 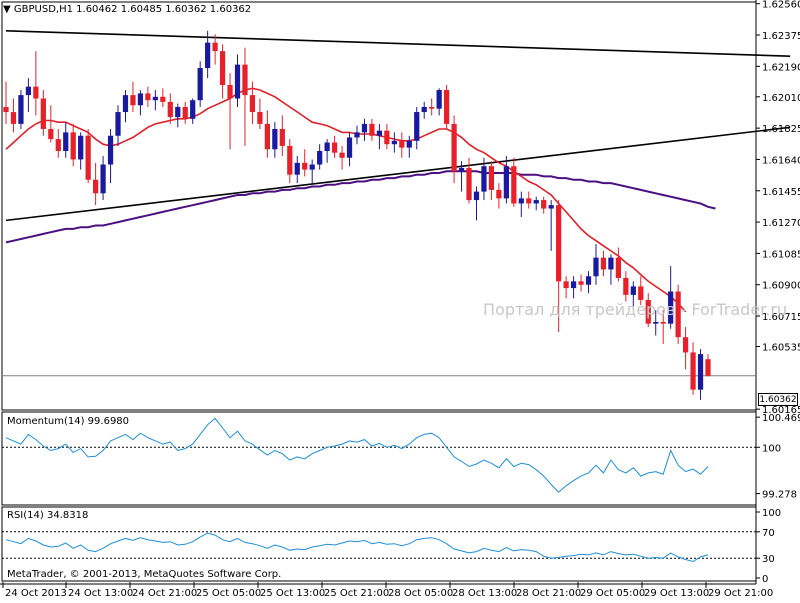 What do you see at coordinates (781, 67) in the screenshot?
I see `price-tick-label: 1.62190` at bounding box center [781, 67].